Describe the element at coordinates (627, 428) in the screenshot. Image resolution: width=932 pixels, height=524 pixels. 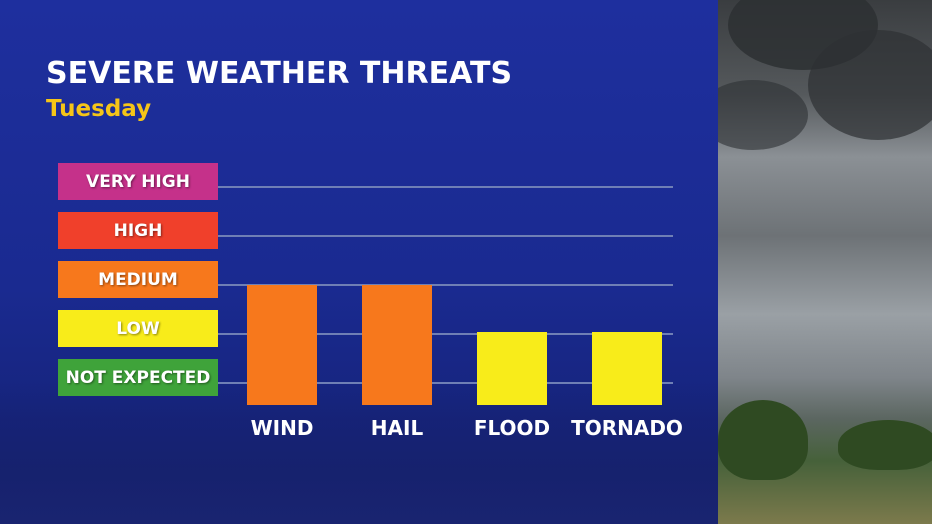
I see `category-label-tornado: TORNADO` at that location.